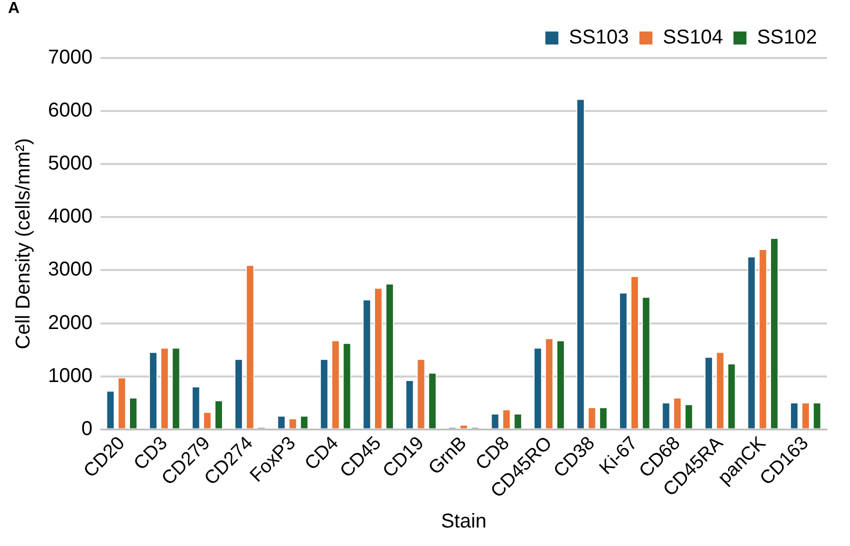  Describe the element at coordinates (70, 269) in the screenshot. I see `y-tick-label: 3000` at that location.